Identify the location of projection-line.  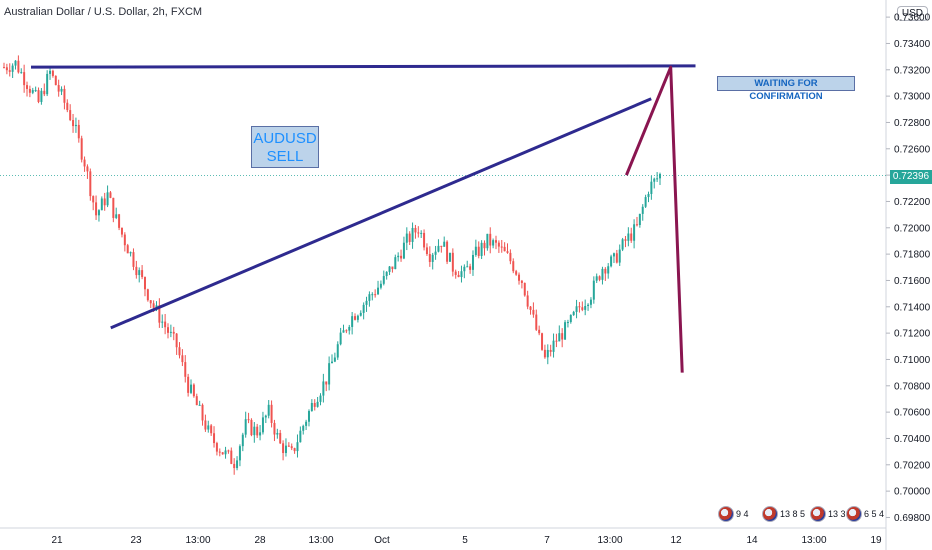
(654, 219).